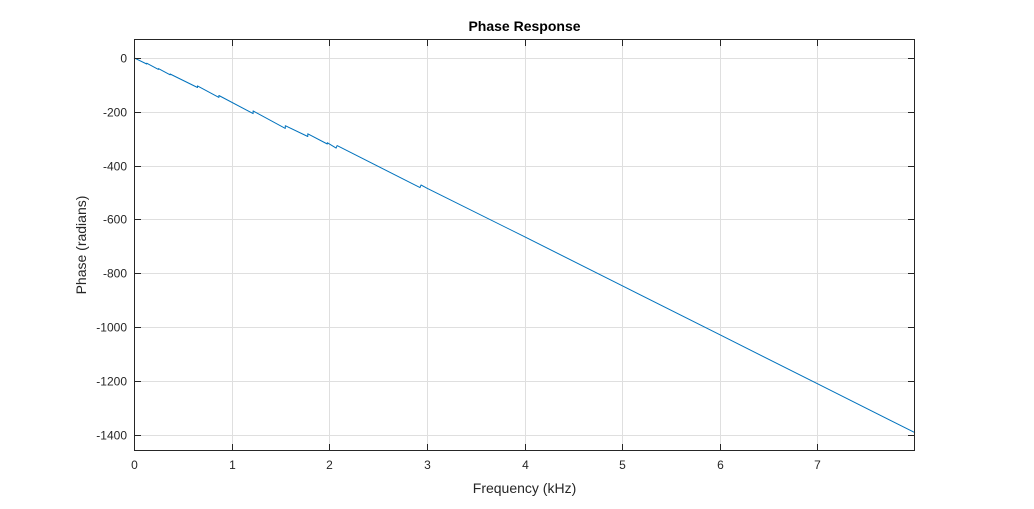 The height and width of the screenshot is (509, 1034). What do you see at coordinates (134, 465) in the screenshot?
I see `x-tick-label: 0` at bounding box center [134, 465].